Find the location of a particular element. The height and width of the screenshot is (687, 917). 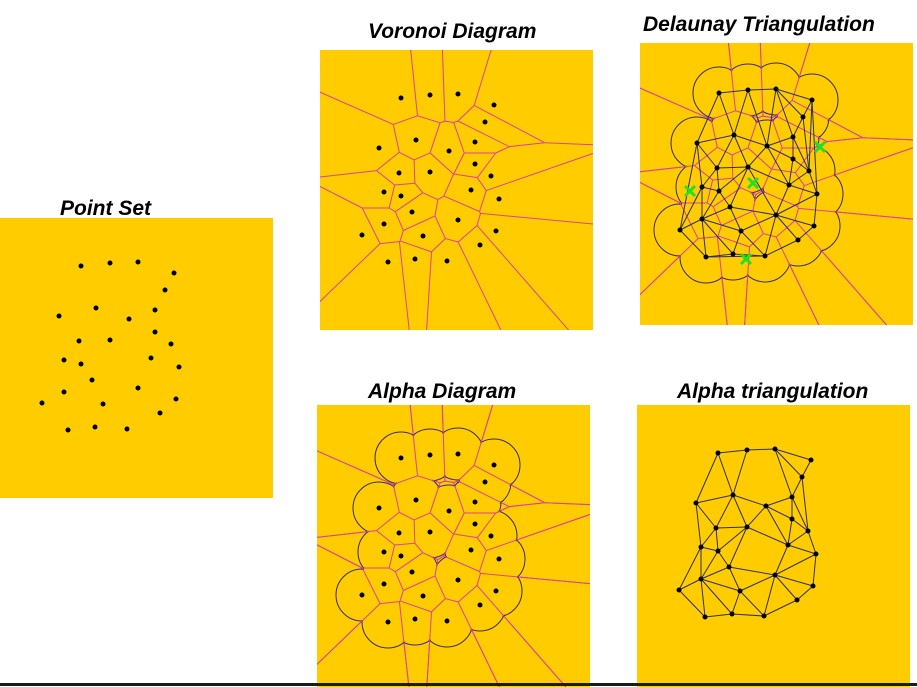

alpha-diagram-title: Alpha Diagram is located at coordinates (442, 391).